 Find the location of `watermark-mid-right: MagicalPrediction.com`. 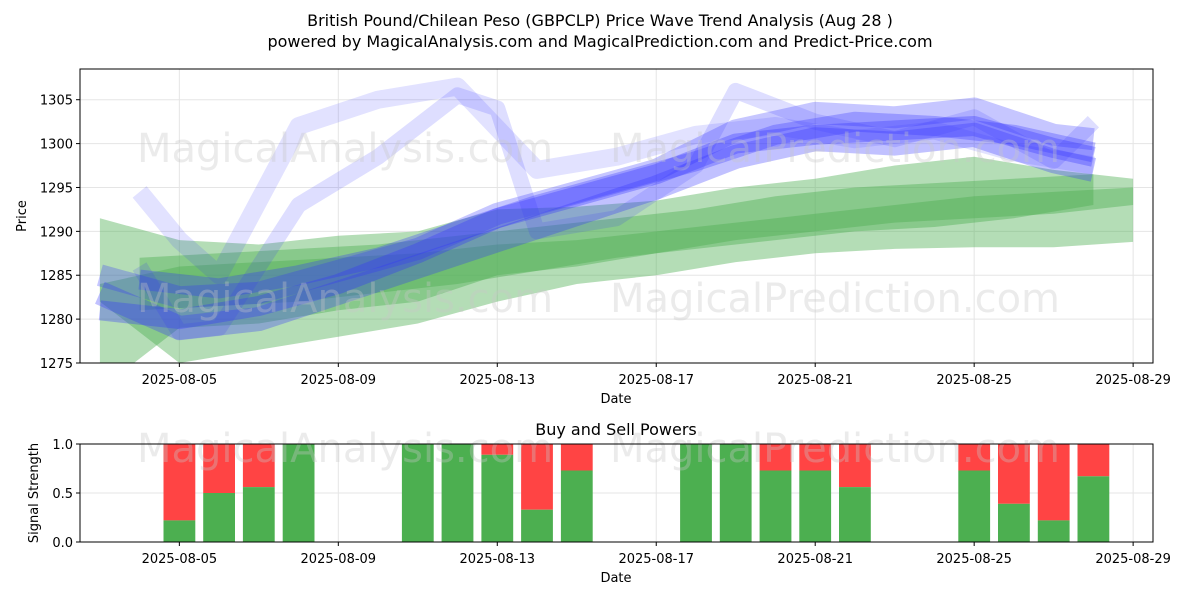

watermark-mid-right: MagicalPrediction.com is located at coordinates (835, 299).